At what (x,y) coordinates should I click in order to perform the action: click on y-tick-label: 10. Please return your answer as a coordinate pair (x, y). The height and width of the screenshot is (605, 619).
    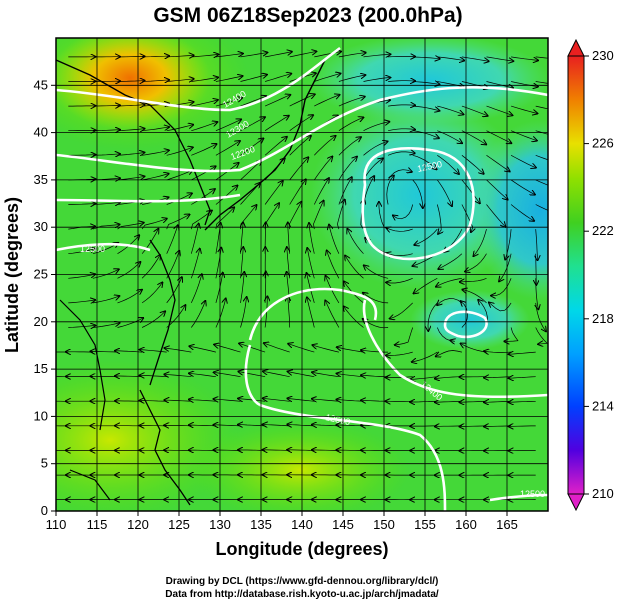
    Looking at the image, I should click on (41, 415).